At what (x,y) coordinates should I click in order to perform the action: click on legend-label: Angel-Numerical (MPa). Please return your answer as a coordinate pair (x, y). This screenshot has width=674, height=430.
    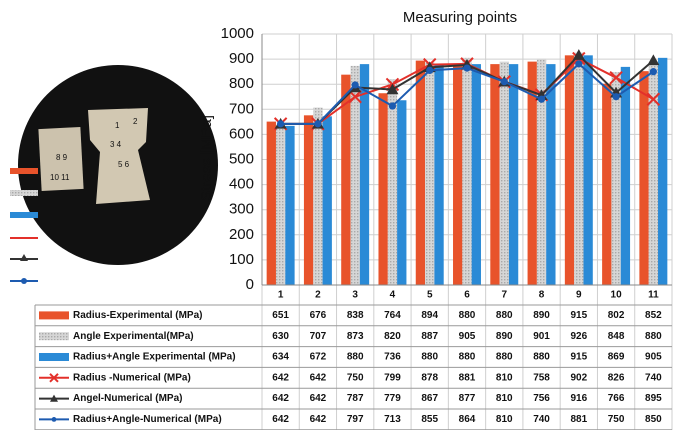
    Looking at the image, I should click on (127, 398).